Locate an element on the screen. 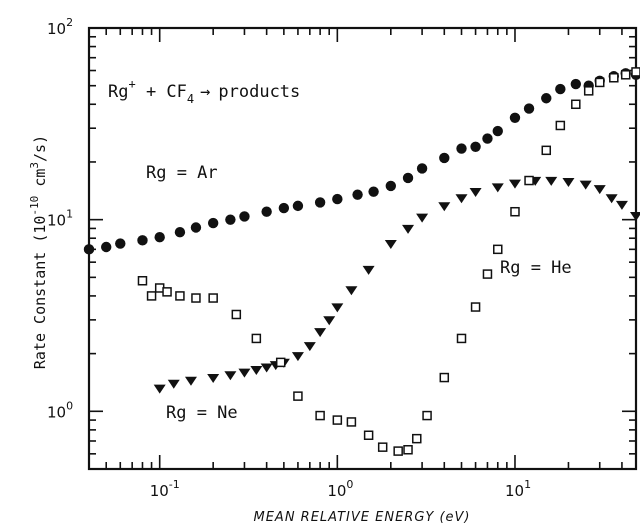 Image resolution: width=640 pixels, height=528 pixels. y-tick-label: 10¹ is located at coordinates (60, 219).